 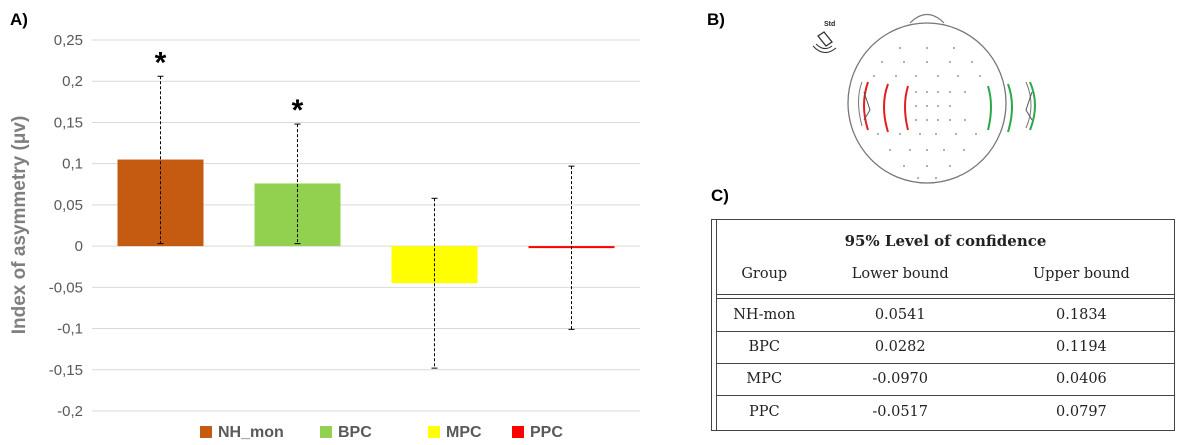 I want to click on speaker-icon, so click(x=824, y=42).